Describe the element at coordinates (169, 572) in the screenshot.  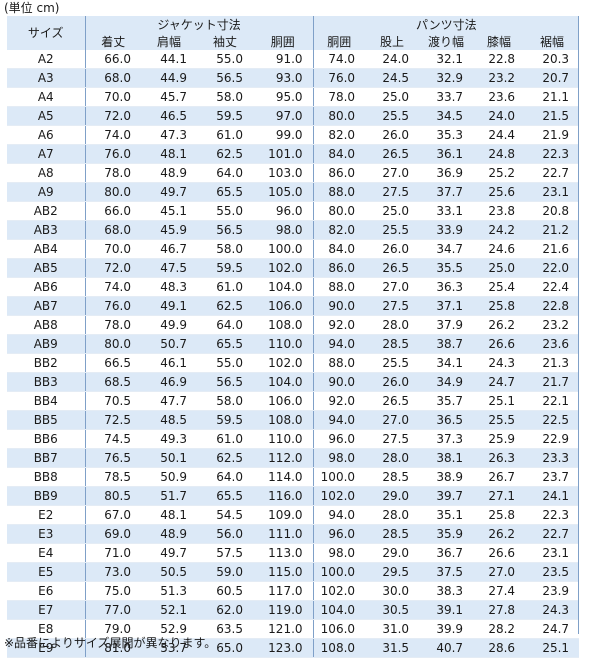
I see `value-cell: 50.5` at that location.